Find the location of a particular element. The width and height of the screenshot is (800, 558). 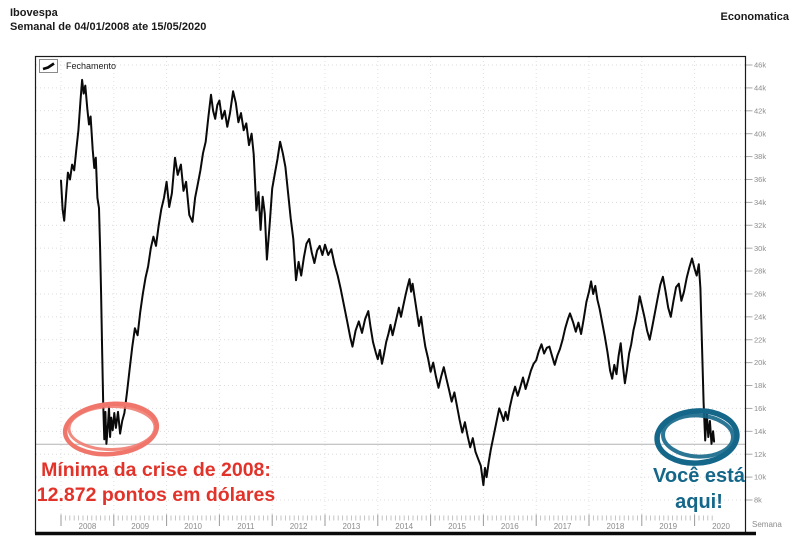

x-year-label: 2014 is located at coordinates (404, 526).